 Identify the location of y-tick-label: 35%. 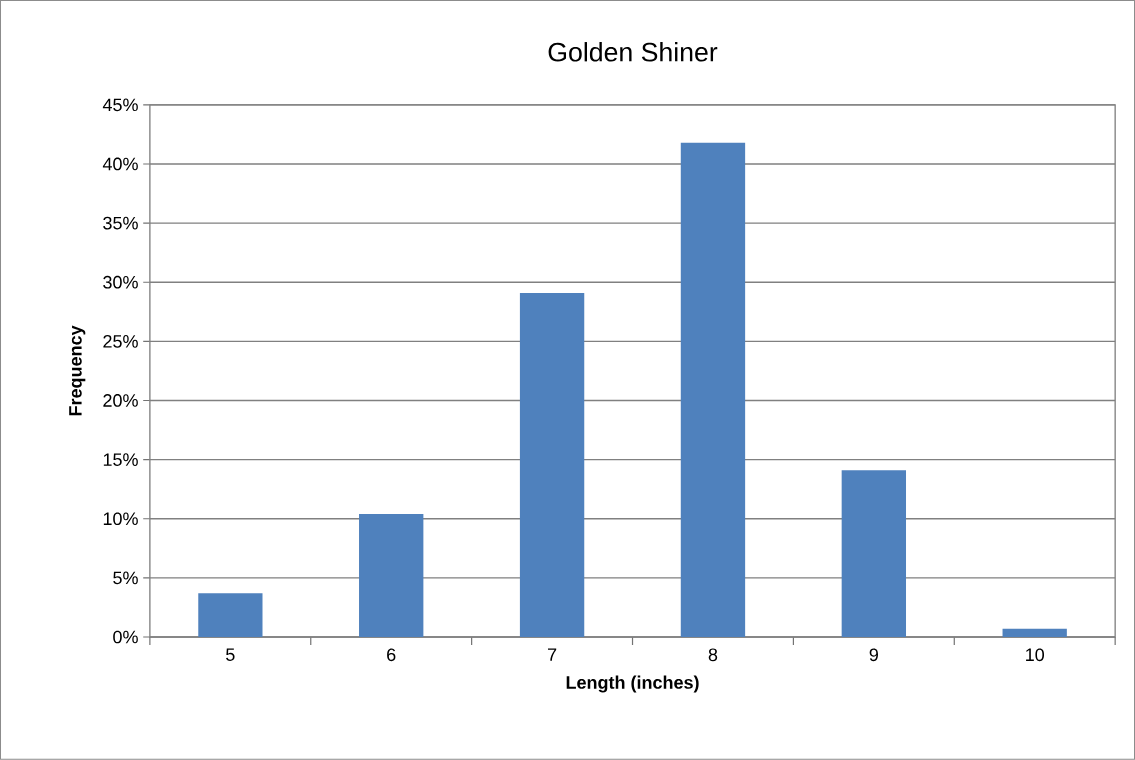
(120, 223).